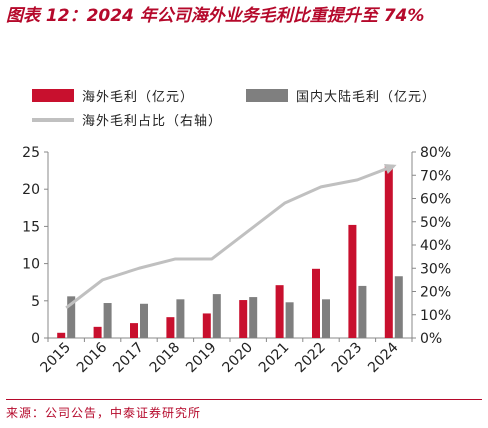  What do you see at coordinates (435, 293) in the screenshot?
I see `y-tick-label-right: 20%` at bounding box center [435, 293].